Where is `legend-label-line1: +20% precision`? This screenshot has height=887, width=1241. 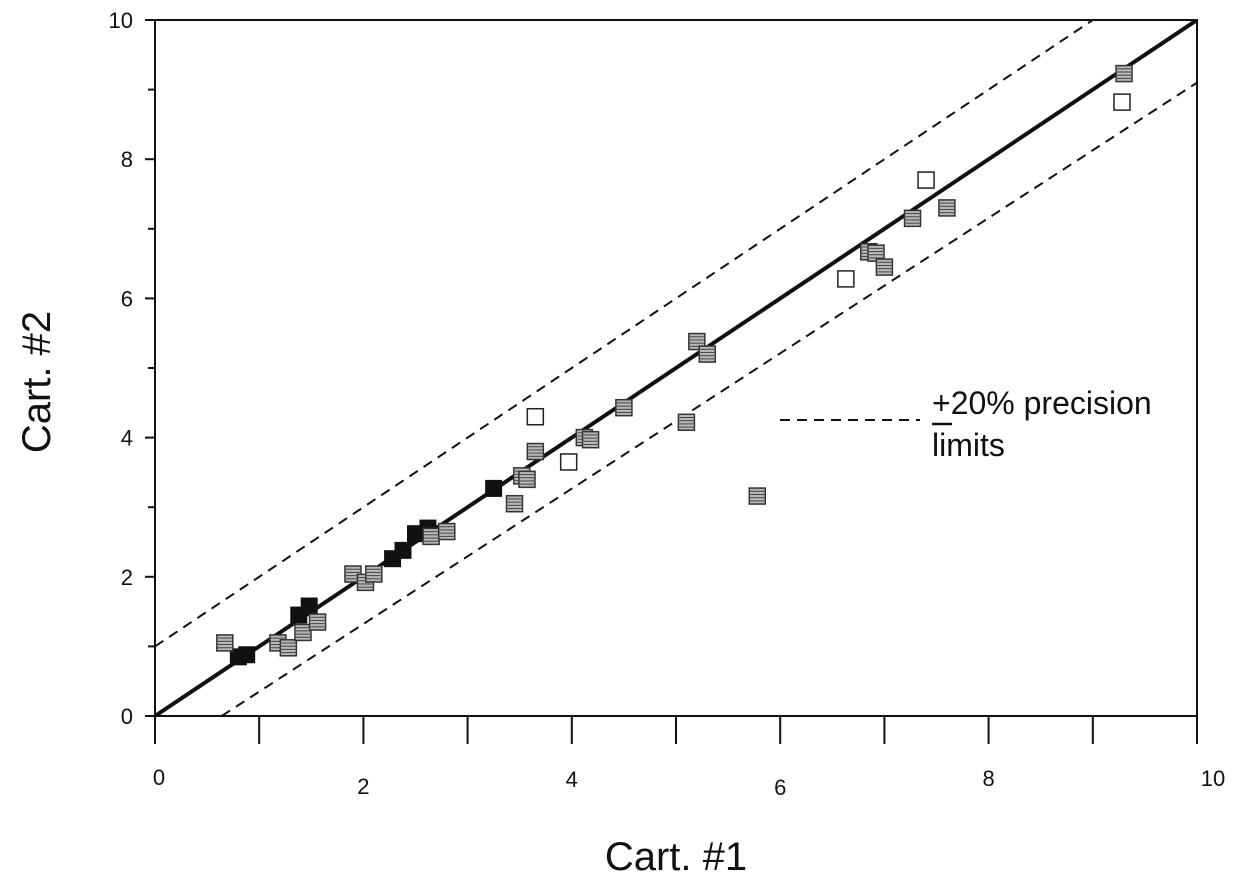
legend-label-line1: +20% precision is located at coordinates (1042, 403).